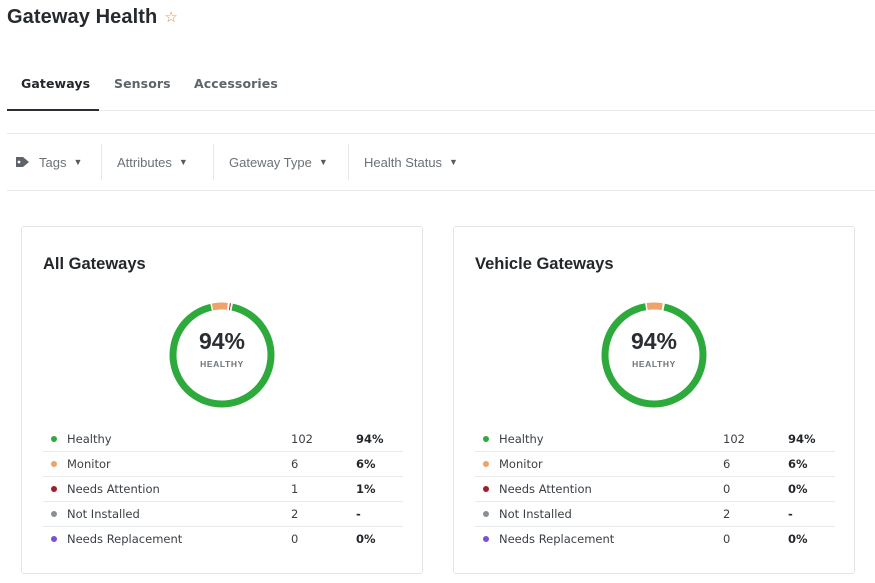  I want to click on filter-gateway-type-label: Gateway Type, so click(270, 162).